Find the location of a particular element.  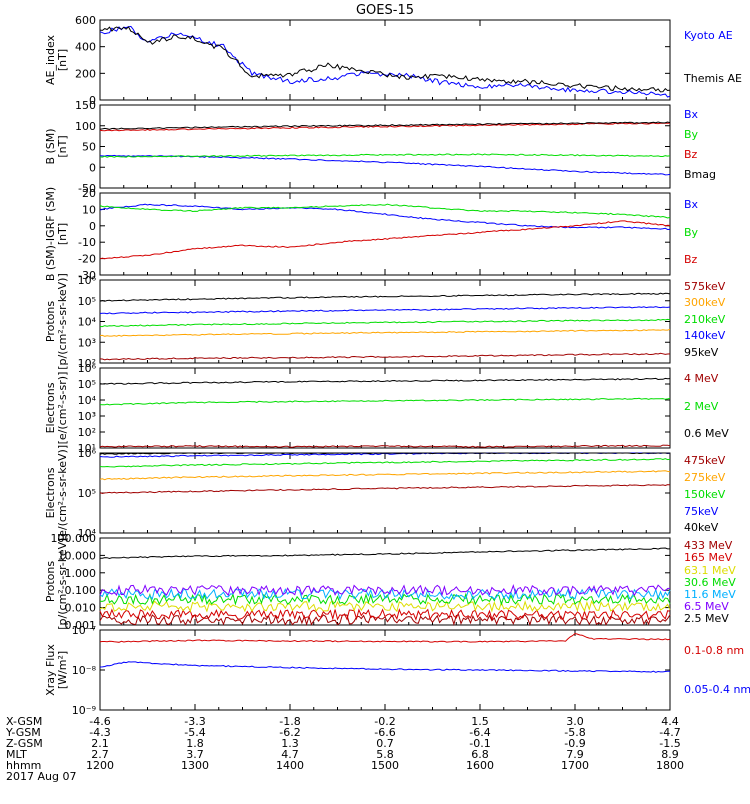

footer-value: 3.7 is located at coordinates (195, 754).